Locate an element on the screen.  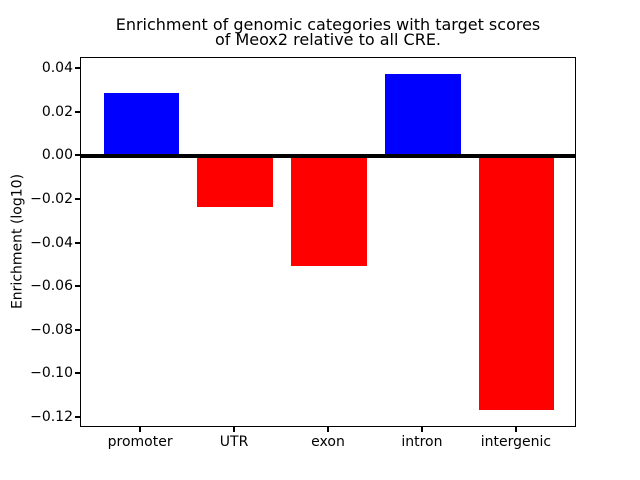
zero-line is located at coordinates (328, 156).